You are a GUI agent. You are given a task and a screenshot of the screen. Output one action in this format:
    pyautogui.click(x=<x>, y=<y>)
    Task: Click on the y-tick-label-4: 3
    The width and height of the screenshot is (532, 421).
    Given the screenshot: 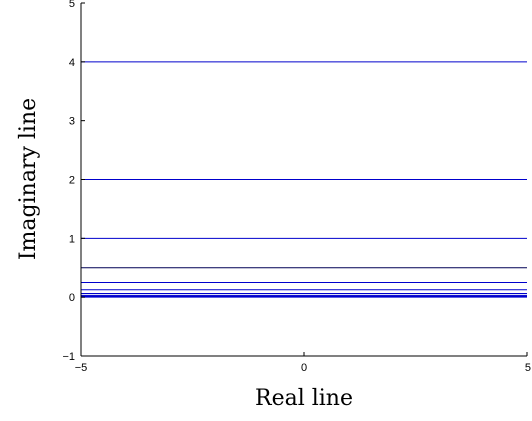 What is the action you would take?
    pyautogui.click(x=72, y=122)
    